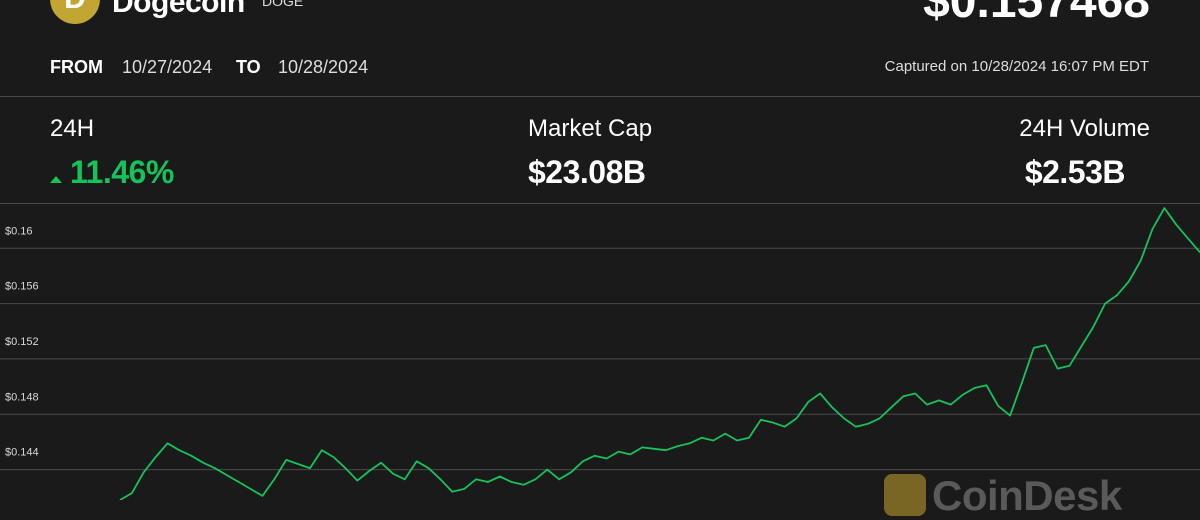 This screenshot has width=1200, height=520. What do you see at coordinates (1075, 172) in the screenshot?
I see `stat-value-24h-volume: $2.53B` at bounding box center [1075, 172].